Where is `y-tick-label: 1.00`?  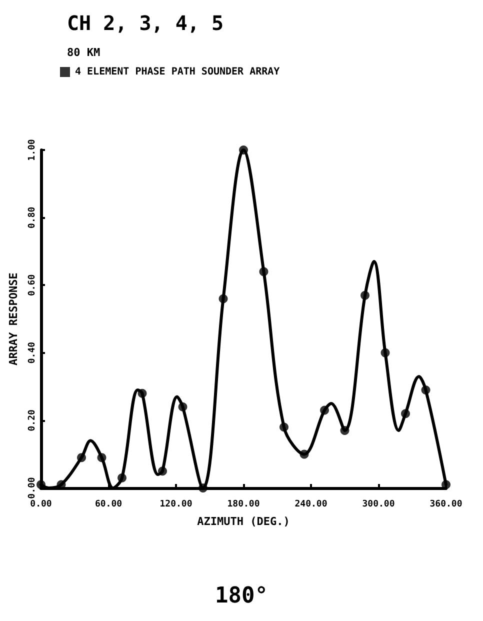 y-tick-label: 1.00 is located at coordinates (33, 150).